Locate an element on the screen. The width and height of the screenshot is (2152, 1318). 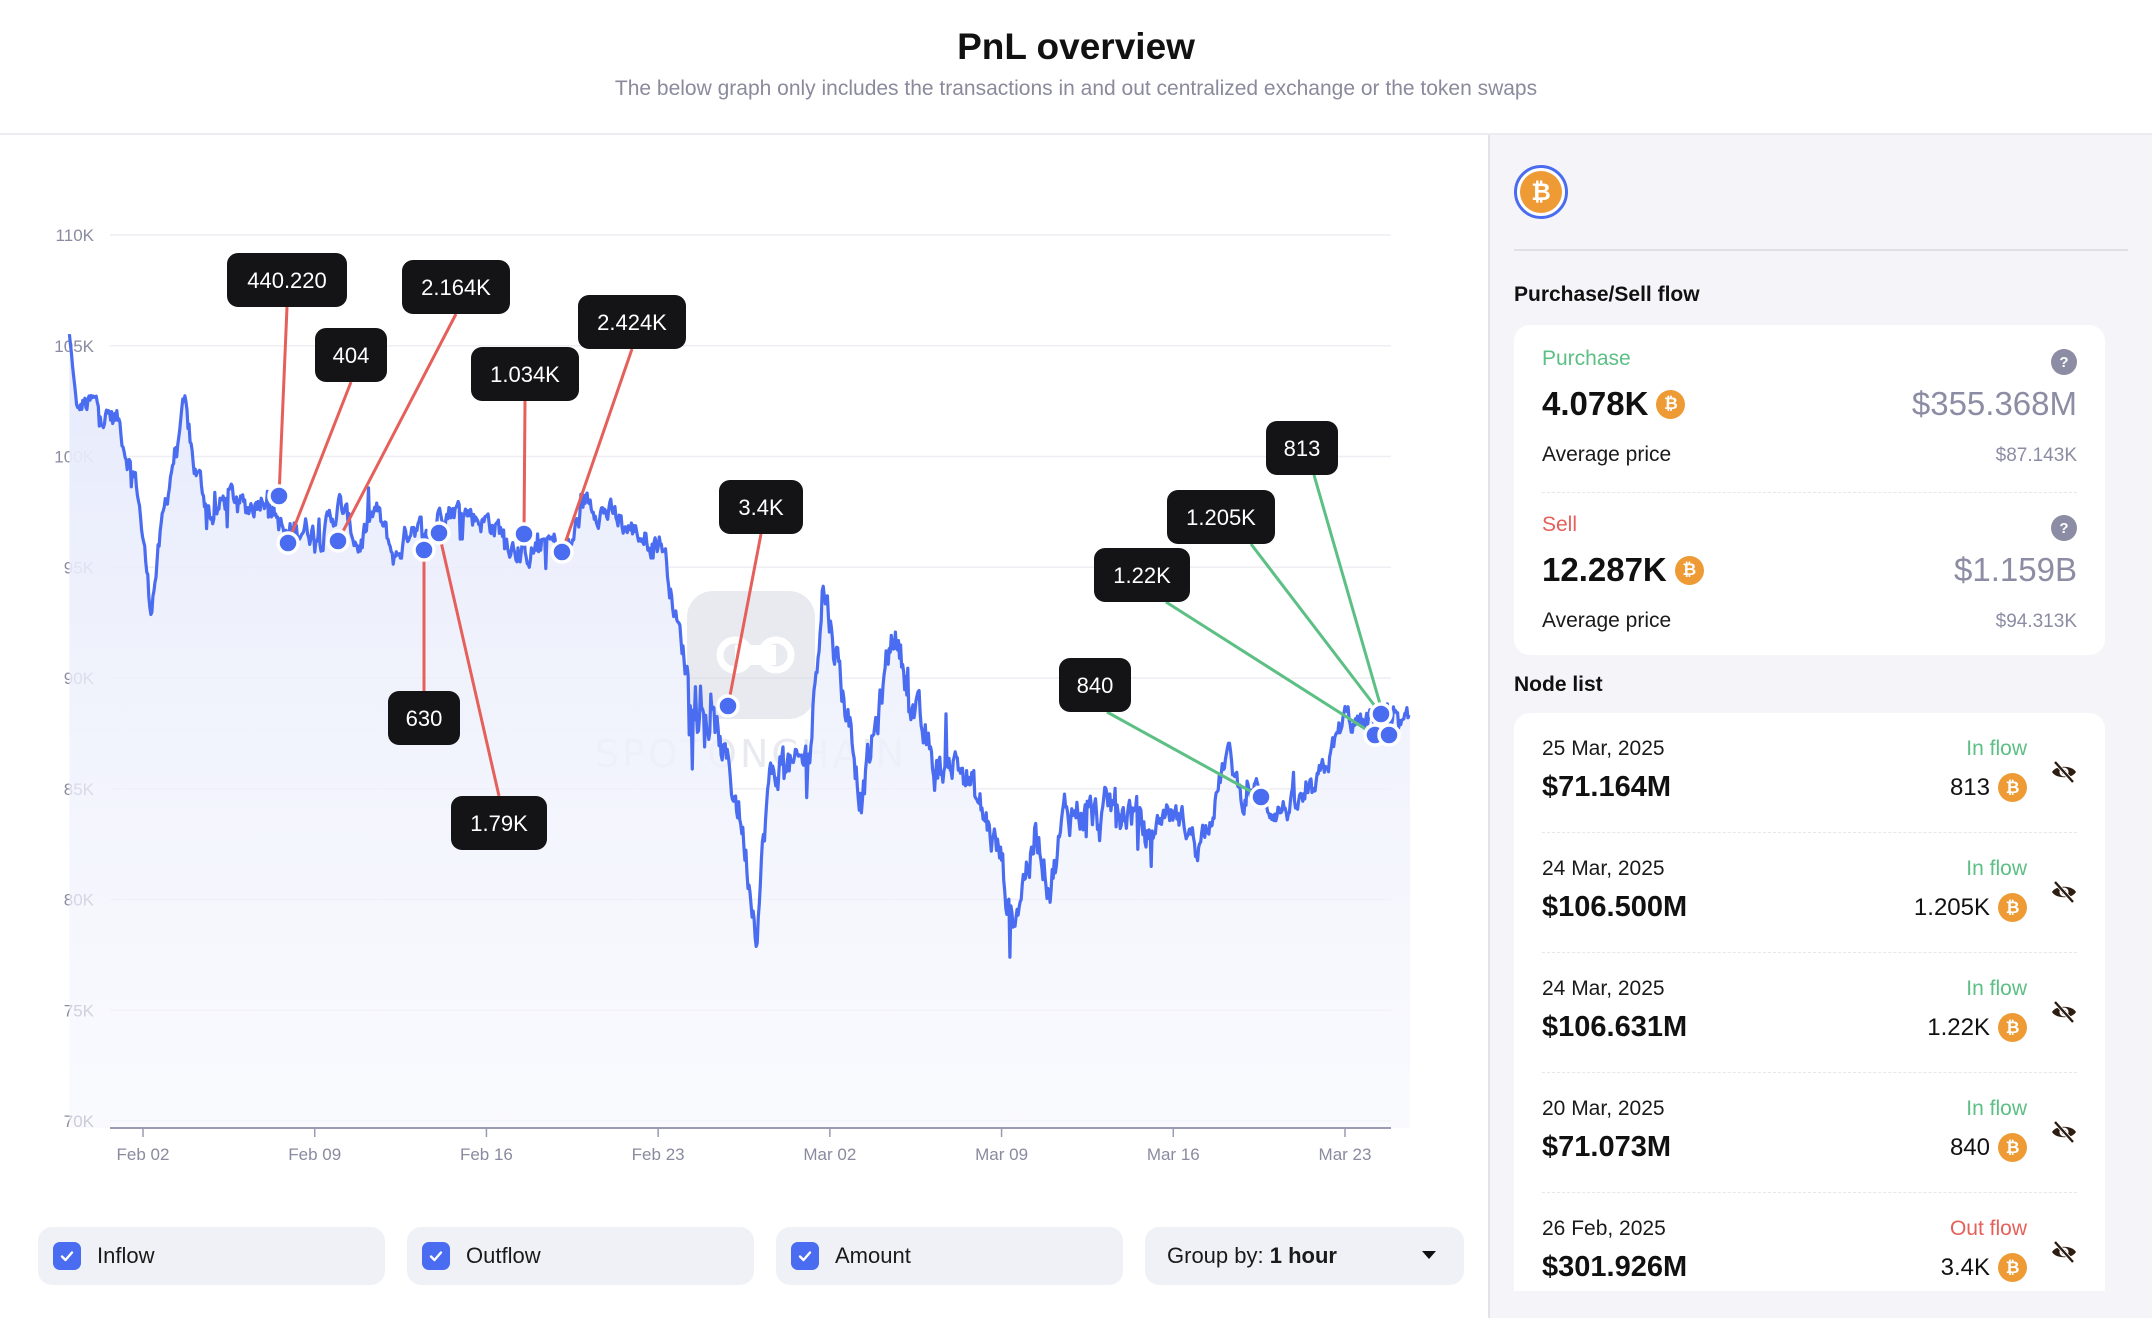
x-tick-label: Mar 09 is located at coordinates (1001, 1154).